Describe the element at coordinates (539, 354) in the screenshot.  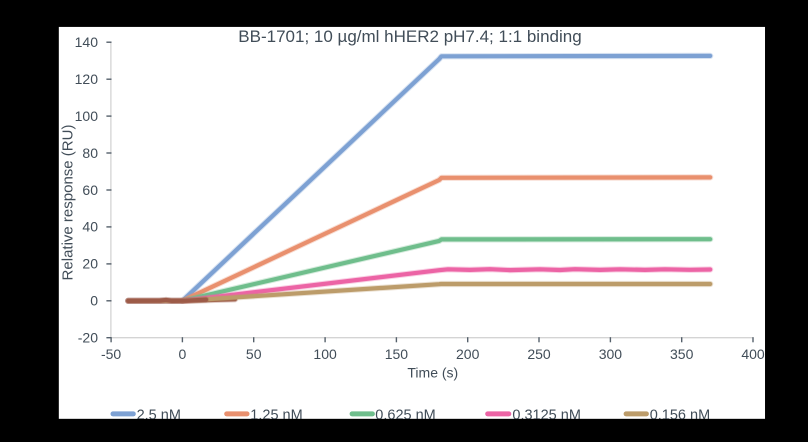
I see `svg-text: 250` at that location.